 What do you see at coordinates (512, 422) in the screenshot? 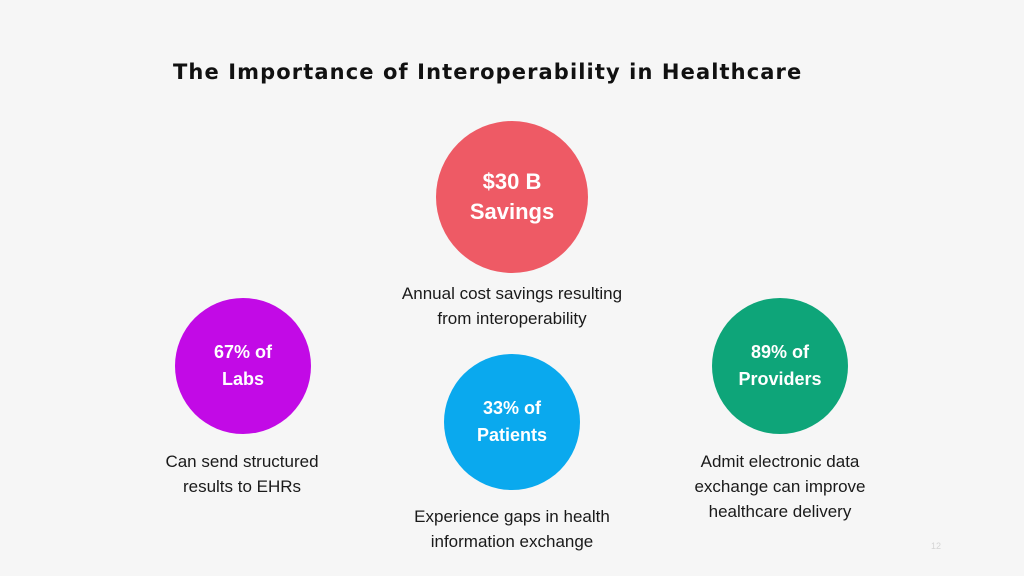
I see `patients-stat-circle: 33% of Patients` at bounding box center [512, 422].